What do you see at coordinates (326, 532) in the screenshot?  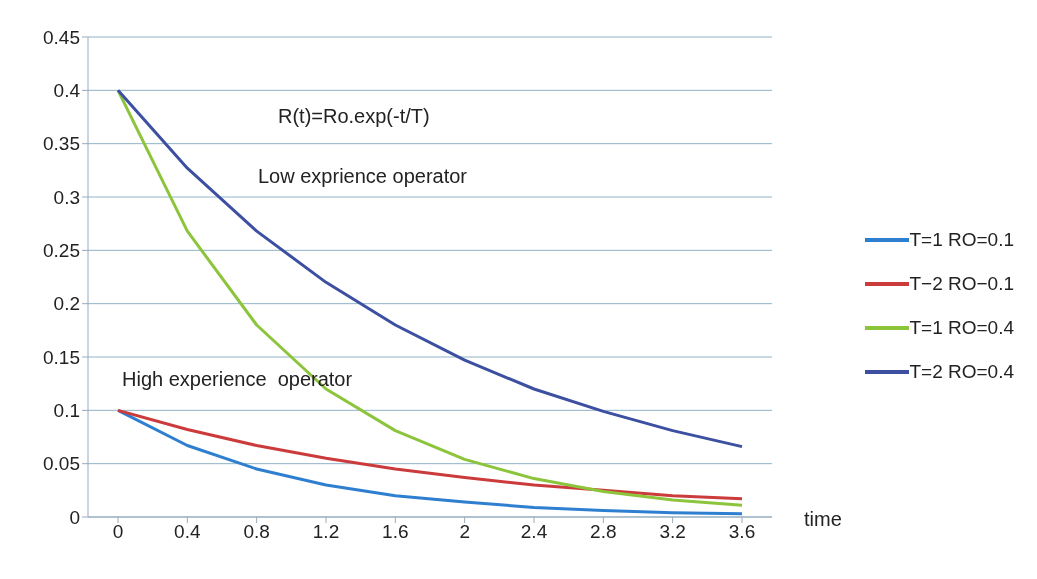 I see `x-tick-label: 1.2` at bounding box center [326, 532].